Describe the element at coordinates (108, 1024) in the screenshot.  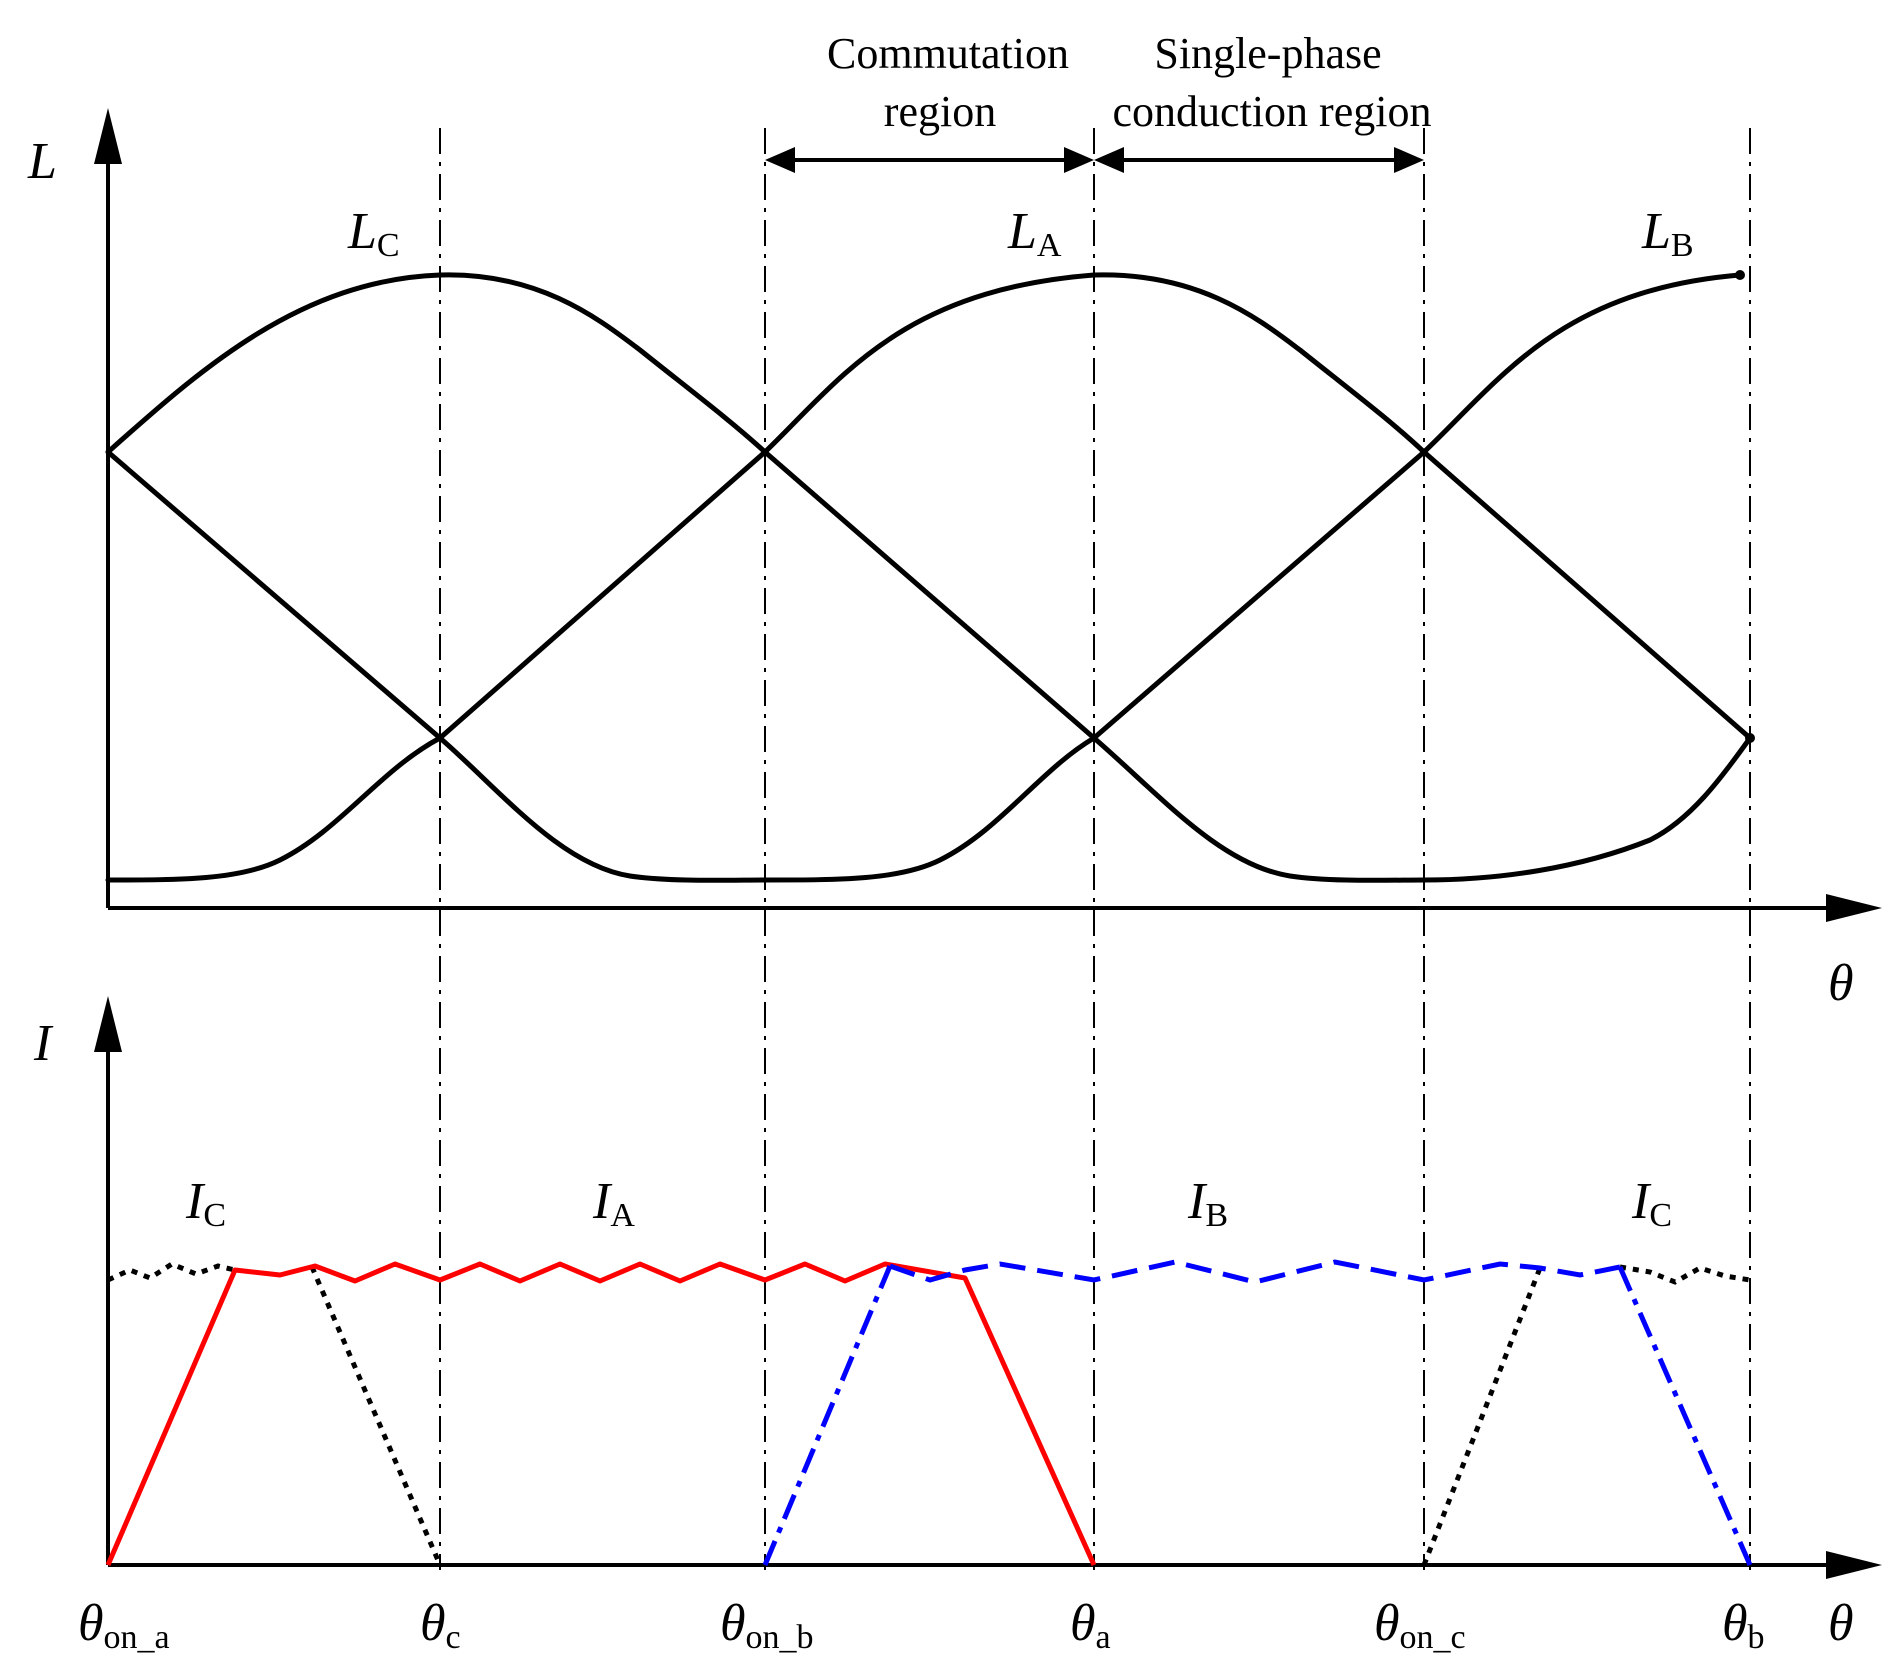
I see `bottom-y-arrow-icon` at that location.